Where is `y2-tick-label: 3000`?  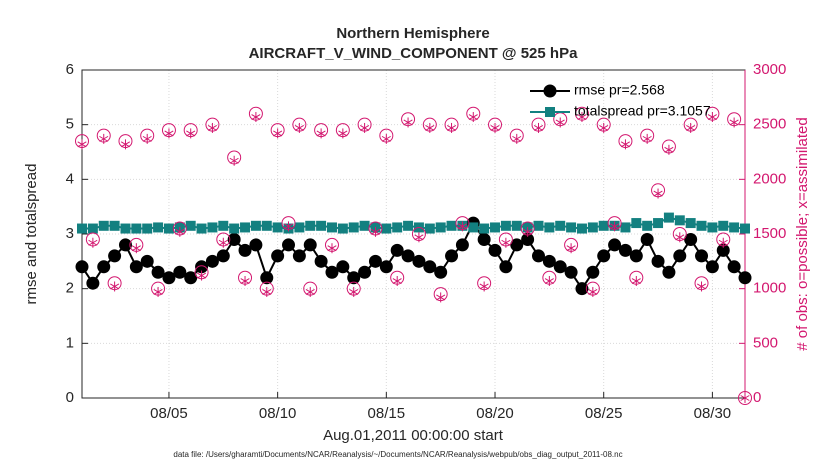
y2-tick-label: 3000 is located at coordinates (769, 69).